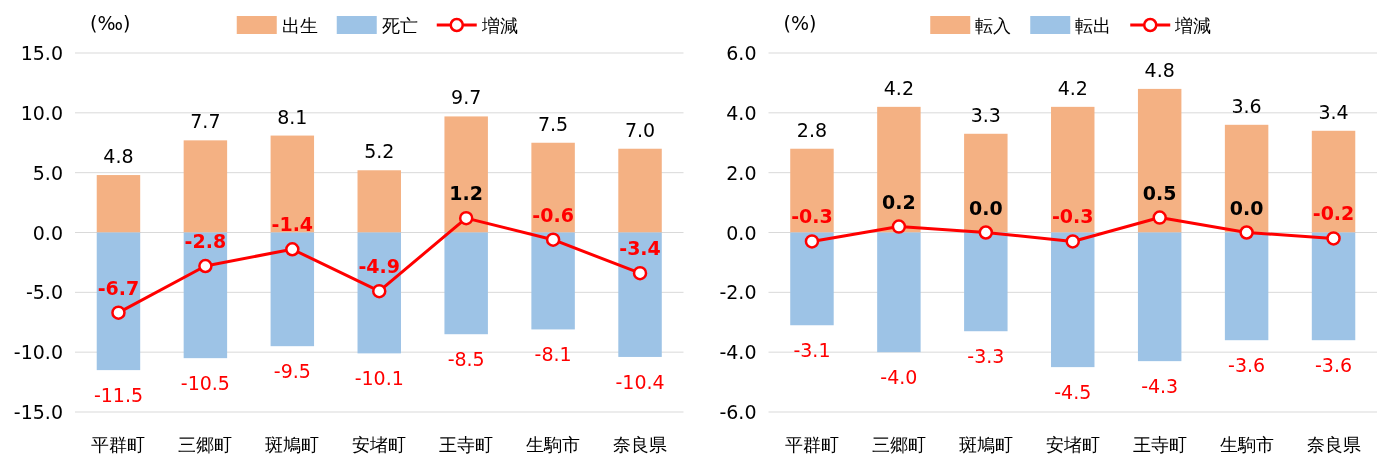  I want to click on legend-label: 死亡, so click(399, 25).